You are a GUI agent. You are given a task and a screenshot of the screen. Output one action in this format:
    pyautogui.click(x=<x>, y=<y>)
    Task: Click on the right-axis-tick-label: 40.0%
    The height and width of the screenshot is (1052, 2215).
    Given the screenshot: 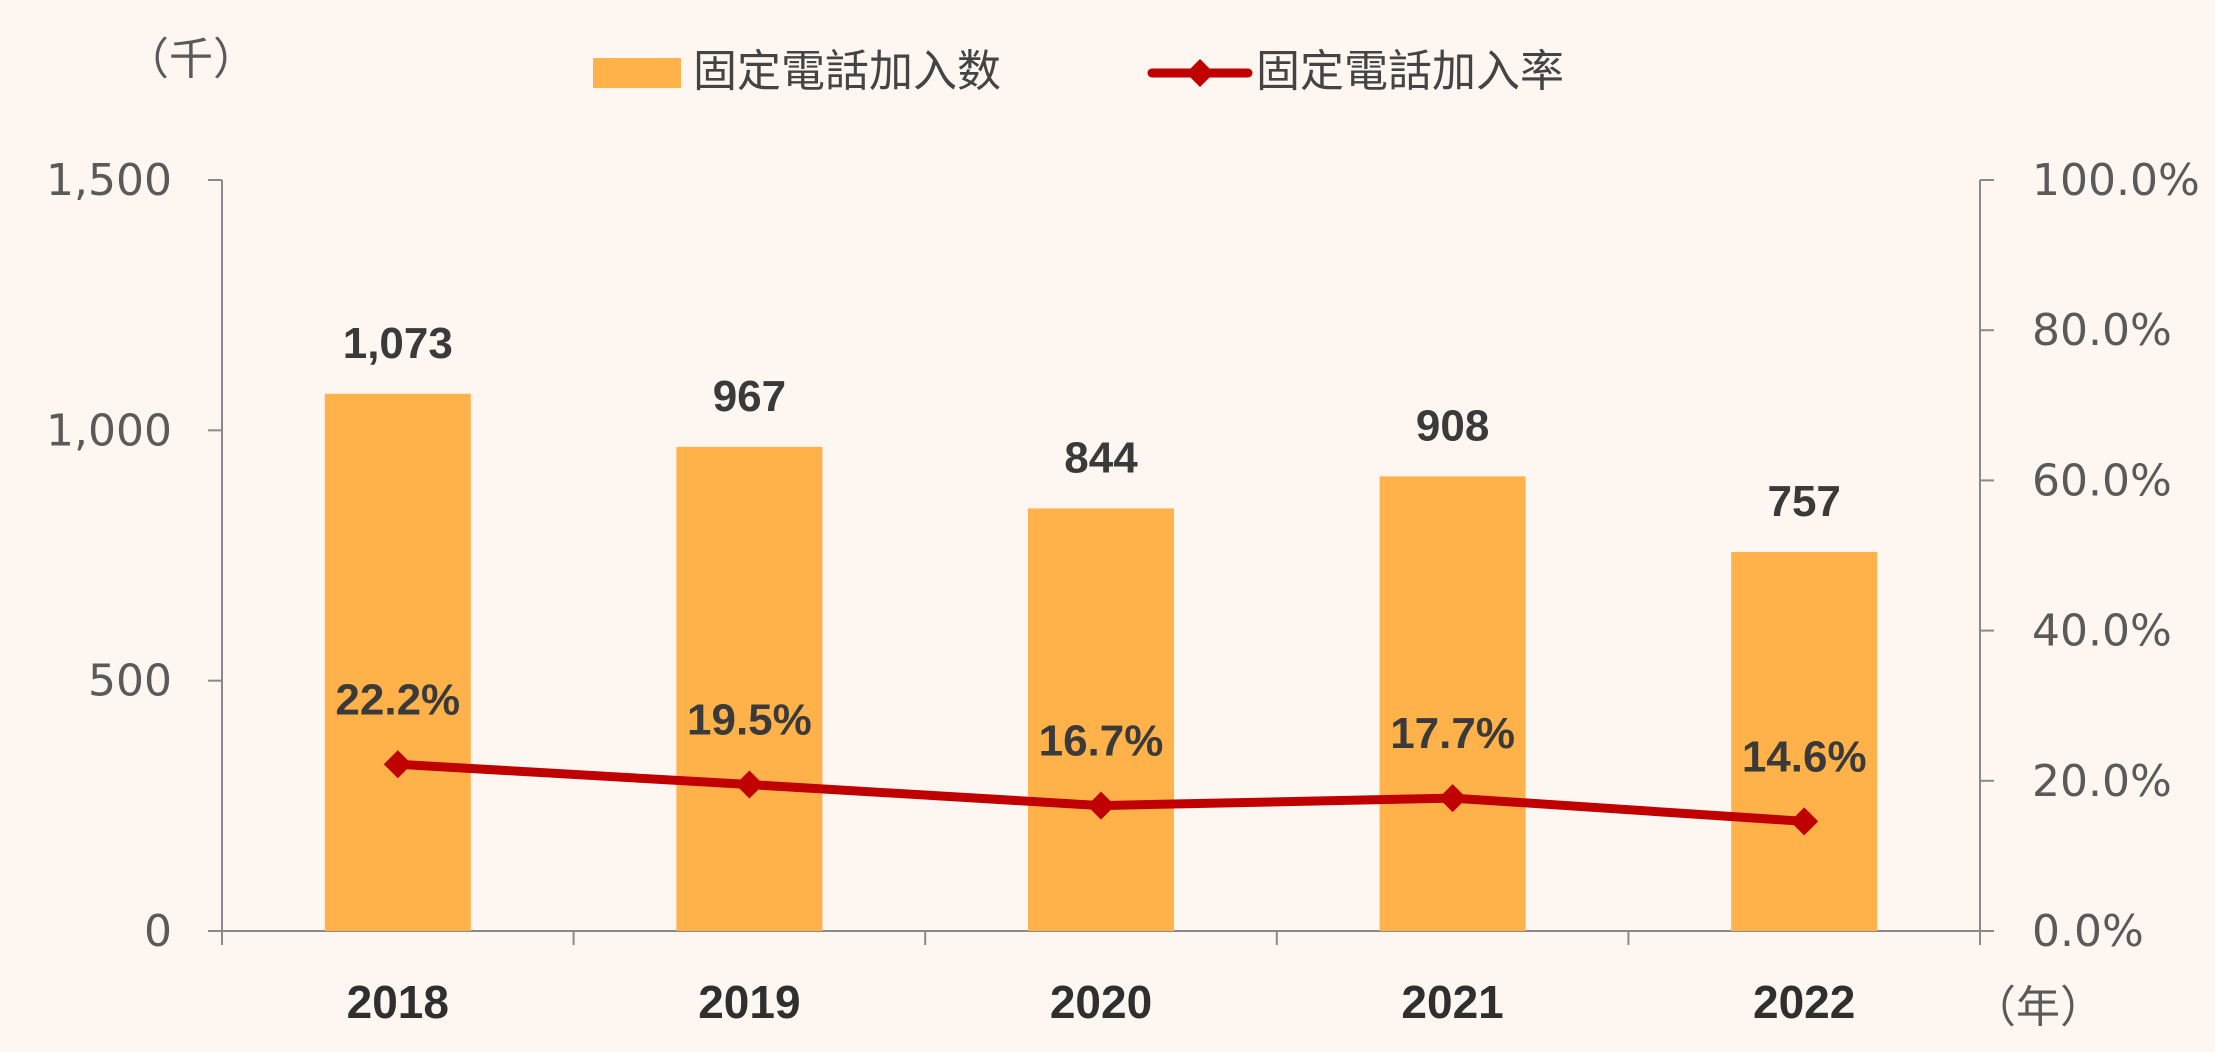 What is the action you would take?
    pyautogui.click(x=2102, y=631)
    